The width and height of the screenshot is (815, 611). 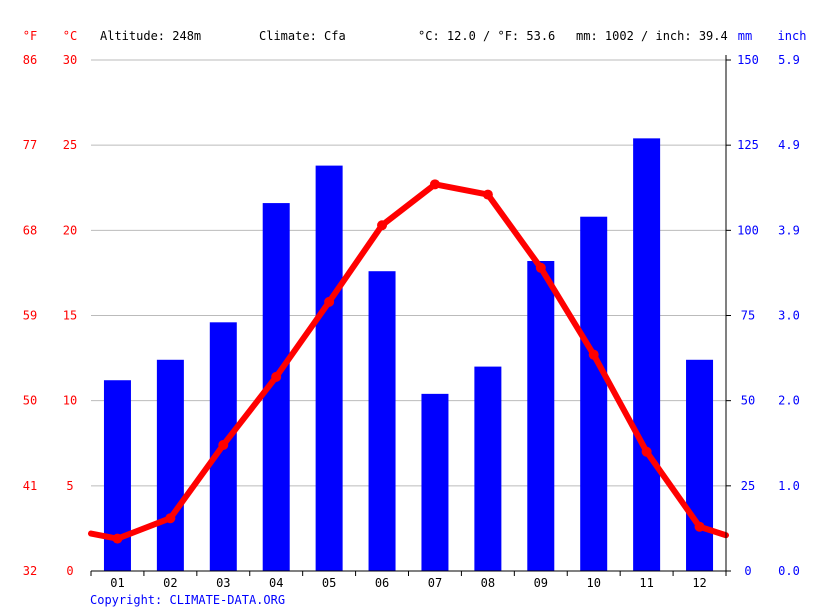 What do you see at coordinates (789, 60) in the screenshot?
I see `inch-tick-label: 5.9` at bounding box center [789, 60].